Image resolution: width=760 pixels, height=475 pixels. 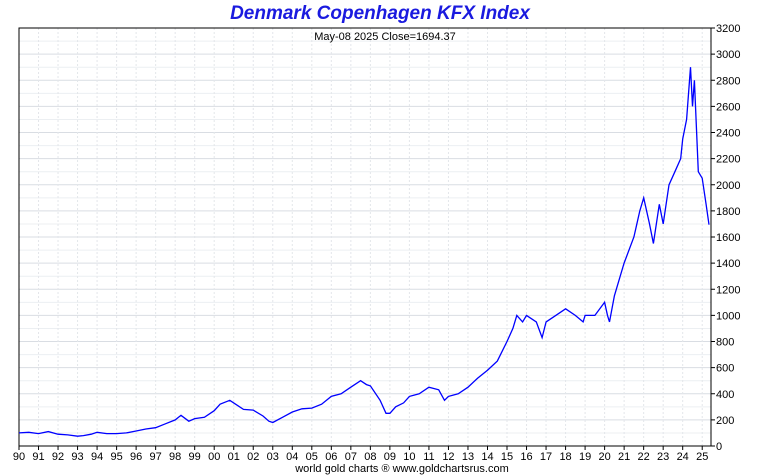 What do you see at coordinates (728, 29) in the screenshot?
I see `y-tick-label: 3200` at bounding box center [728, 29].